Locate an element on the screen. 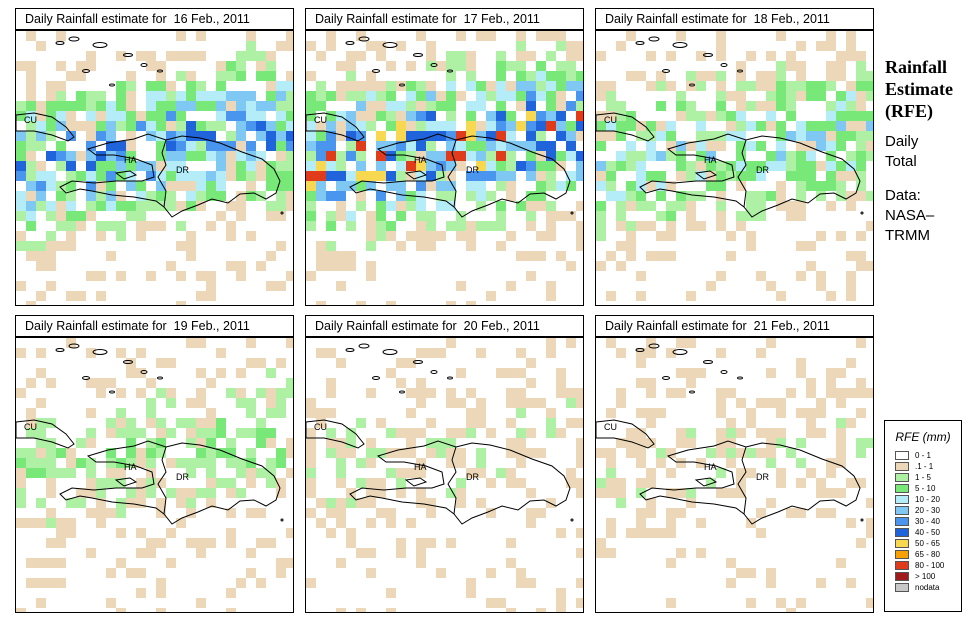 The image size is (971, 635). legend-label: 5 - 10 is located at coordinates (925, 488).